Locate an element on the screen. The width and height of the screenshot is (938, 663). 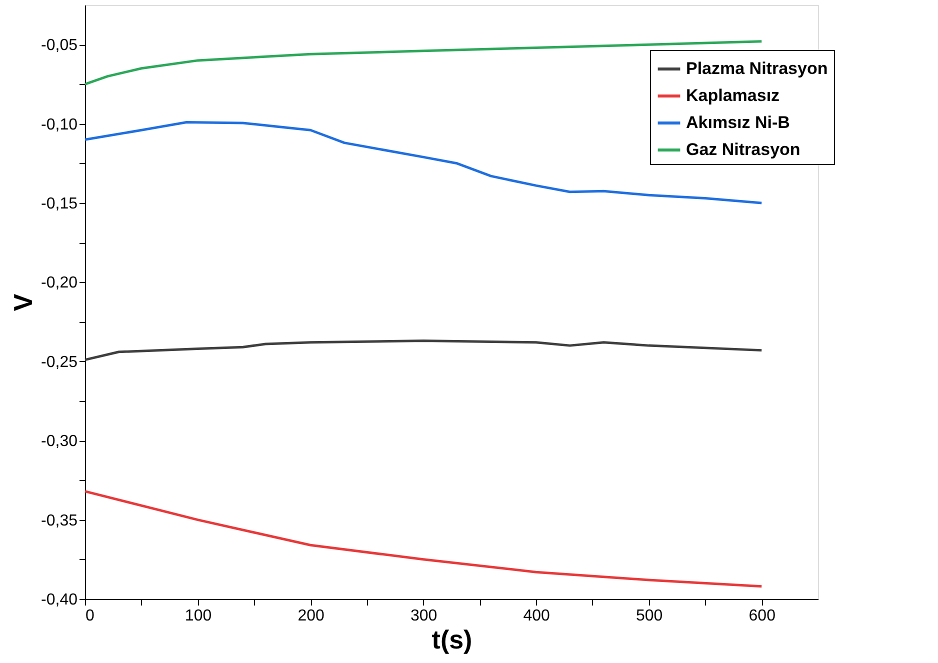
y-tick-label: -0,20 is located at coordinates (59, 283).